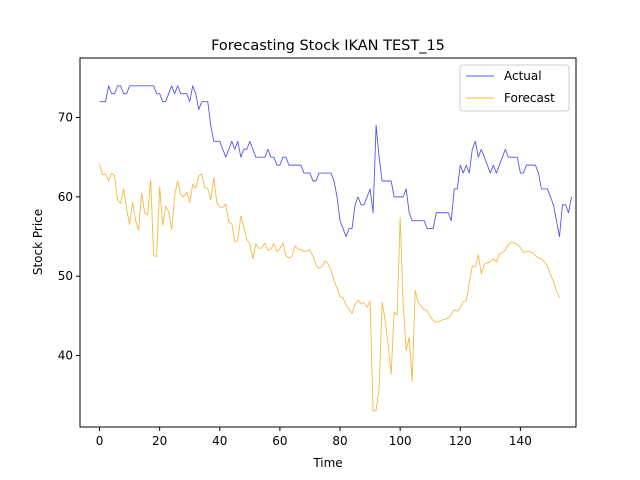 The width and height of the screenshot is (640, 480). What do you see at coordinates (279, 441) in the screenshot?
I see `x-tick-label: 60` at bounding box center [279, 441].